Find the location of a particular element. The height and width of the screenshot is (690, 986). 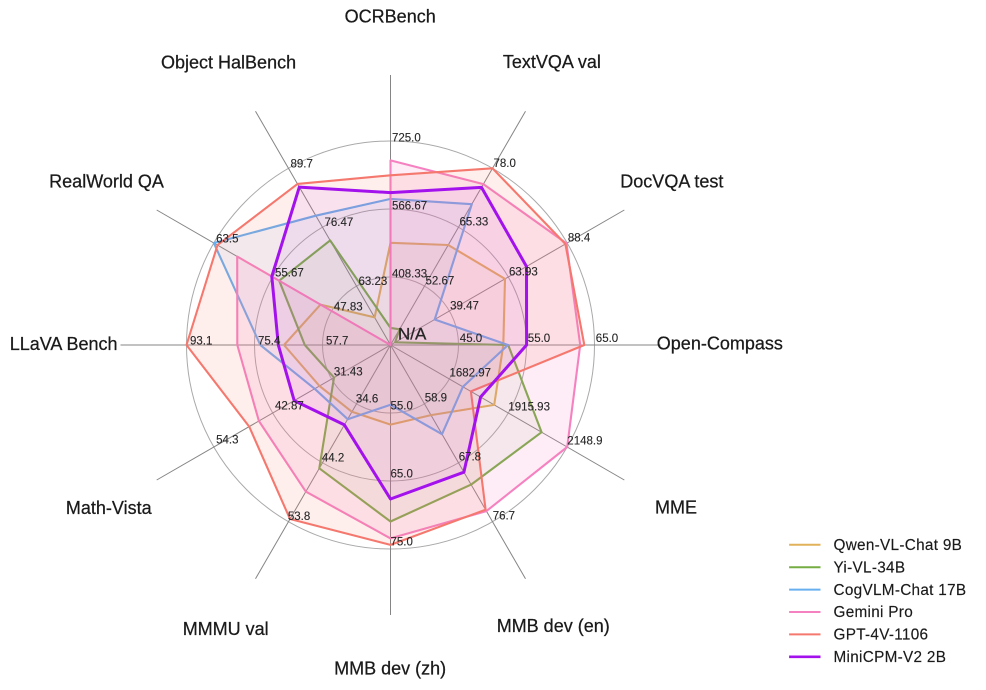

svg-text: 725.0 is located at coordinates (406, 139).